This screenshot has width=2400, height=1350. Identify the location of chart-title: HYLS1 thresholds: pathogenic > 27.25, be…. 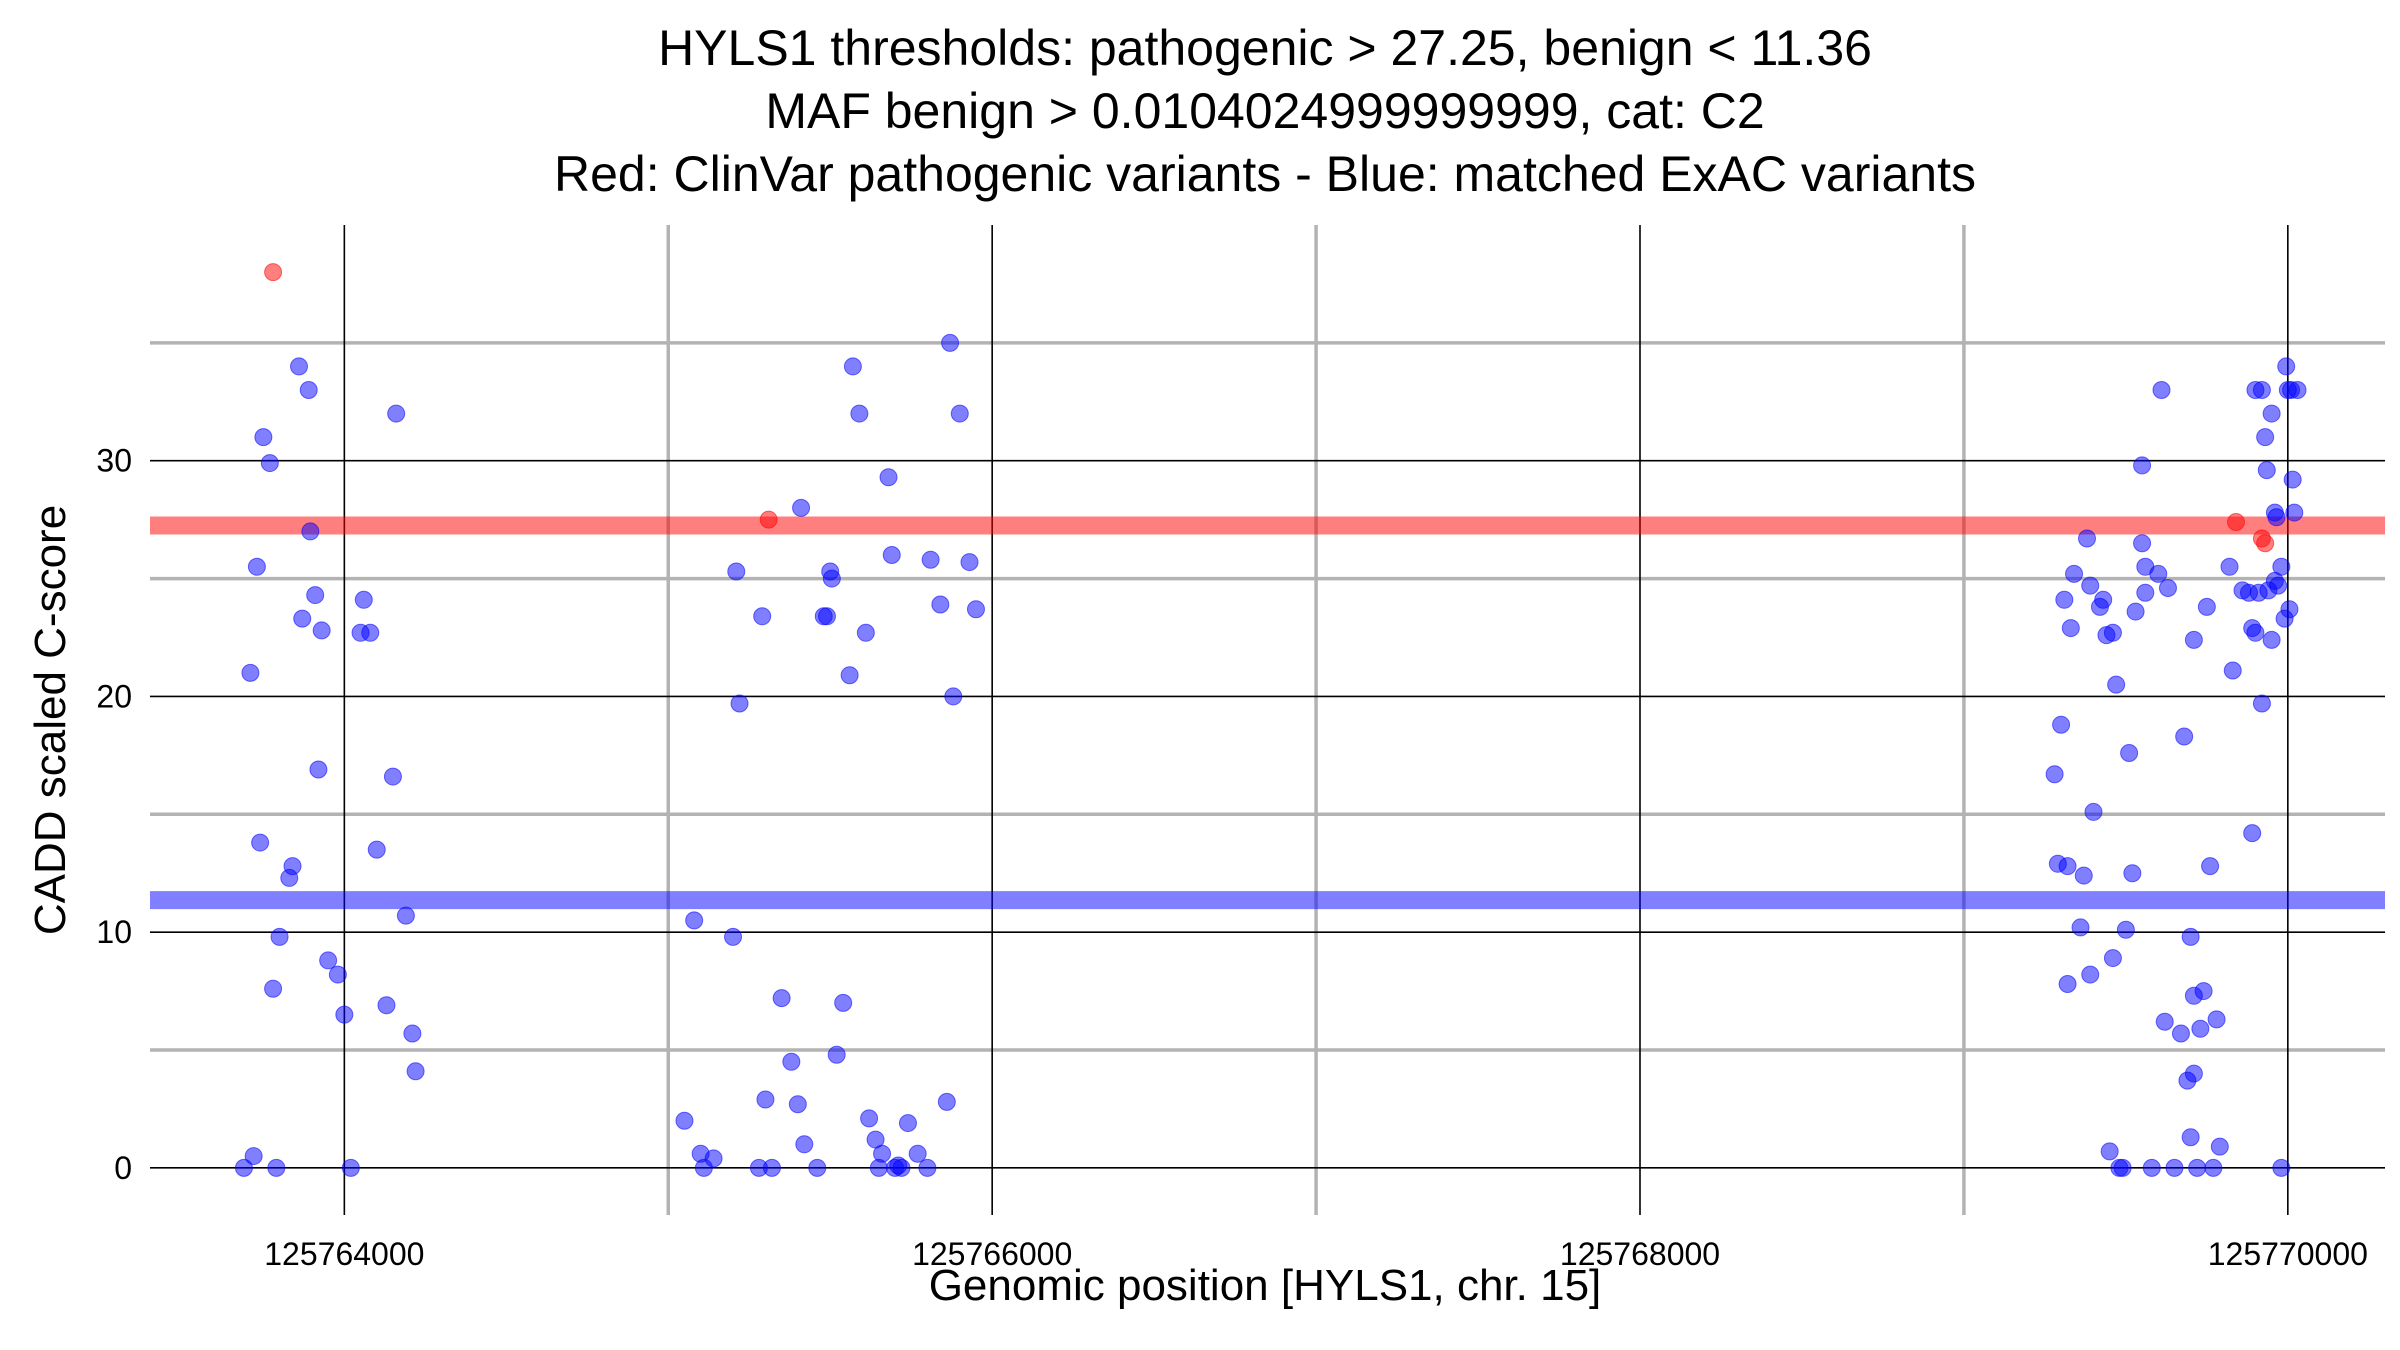
(1265, 111).